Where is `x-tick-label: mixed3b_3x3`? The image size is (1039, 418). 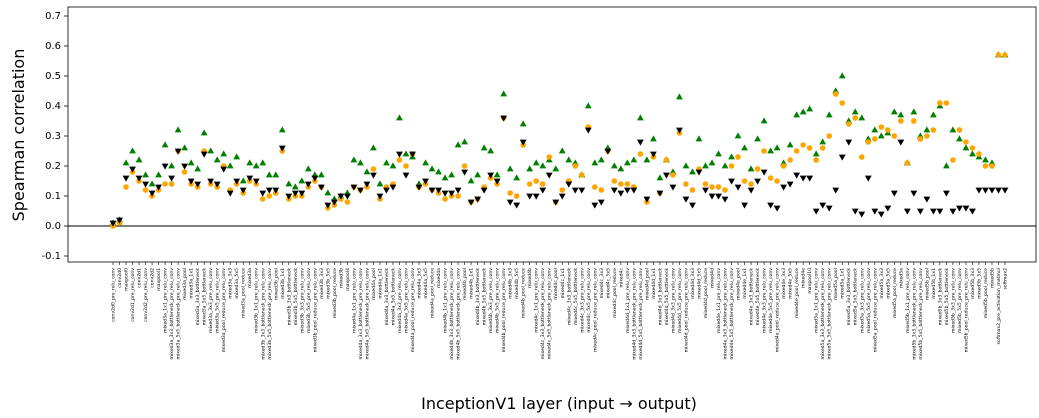
x-tick-label: mixed3b_3x3 is located at coordinates (322, 283).